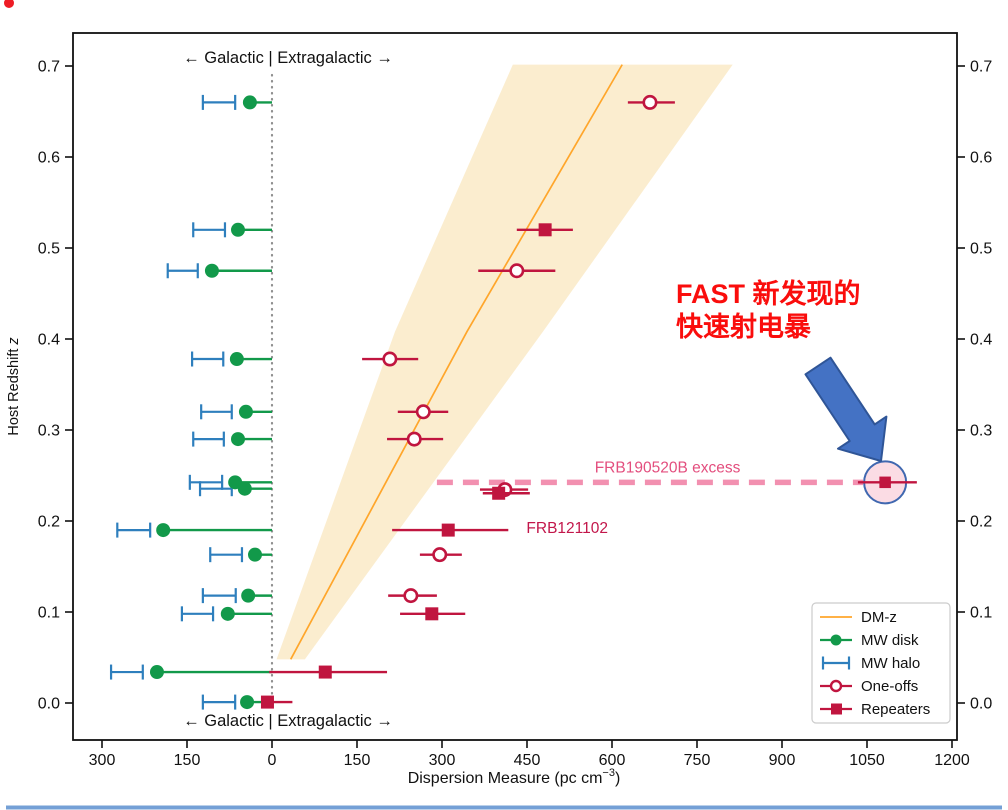  What do you see at coordinates (768, 293) in the screenshot?
I see `fast-callout-line: FAST 新发现的` at bounding box center [768, 293].